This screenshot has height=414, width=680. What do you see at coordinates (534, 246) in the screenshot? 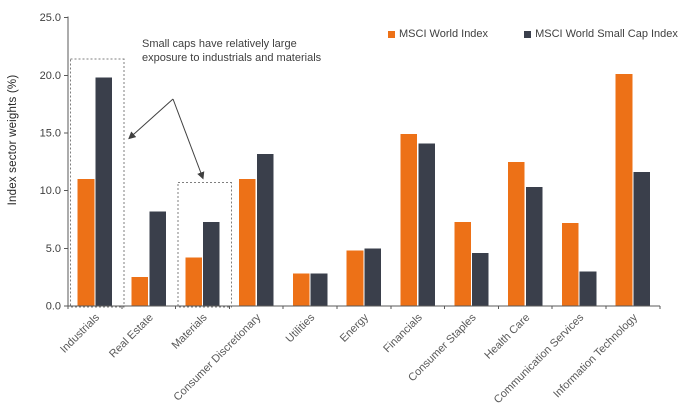
I see `bar-health-care-msci-world-small-cap-index` at bounding box center [534, 246].